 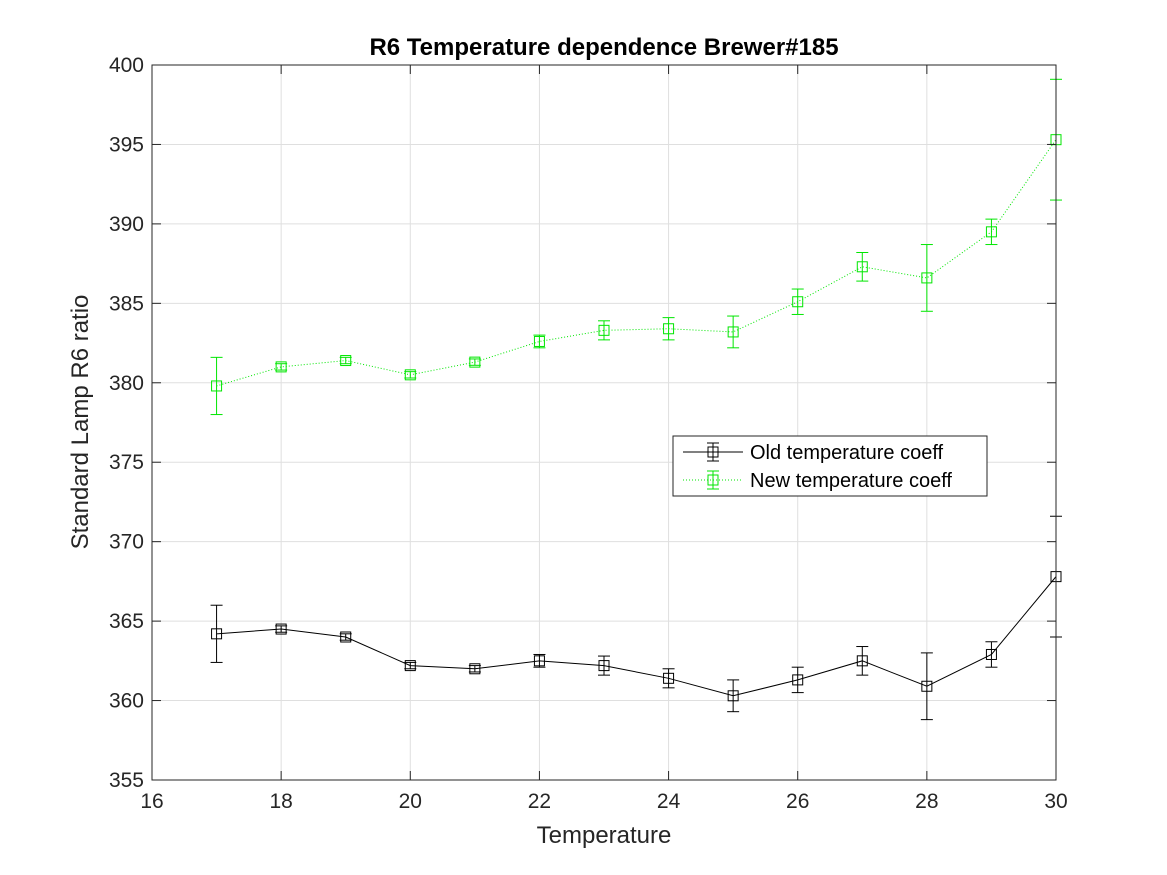 What do you see at coordinates (1055, 801) in the screenshot?
I see `x-tick-label: 30` at bounding box center [1055, 801].